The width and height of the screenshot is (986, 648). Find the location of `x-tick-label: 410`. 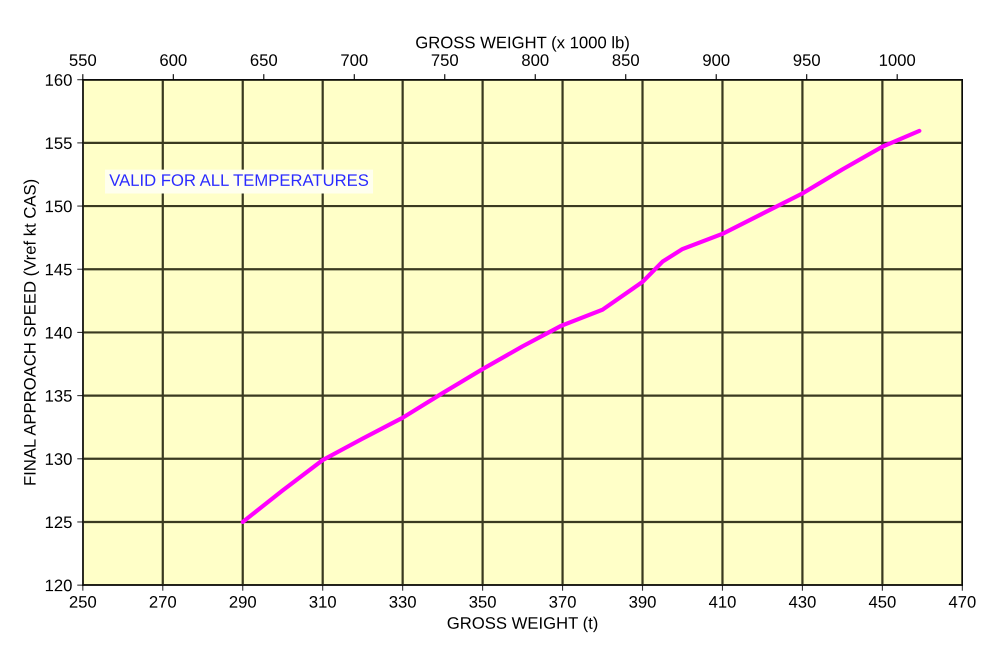

x-tick-label: 410 is located at coordinates (722, 602).